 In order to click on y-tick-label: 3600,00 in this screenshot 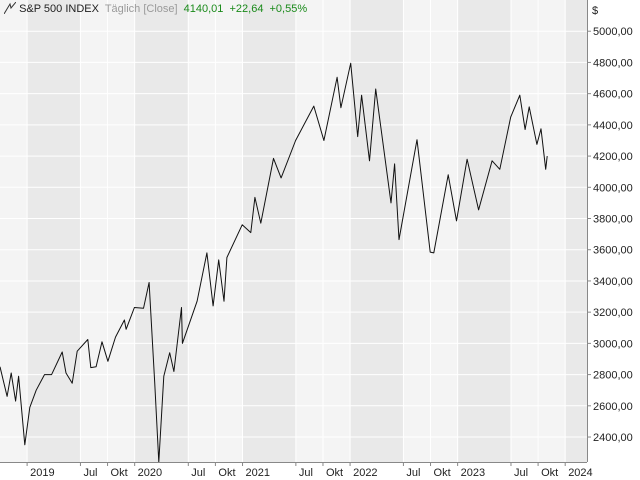, I will do `click(613, 251)`.